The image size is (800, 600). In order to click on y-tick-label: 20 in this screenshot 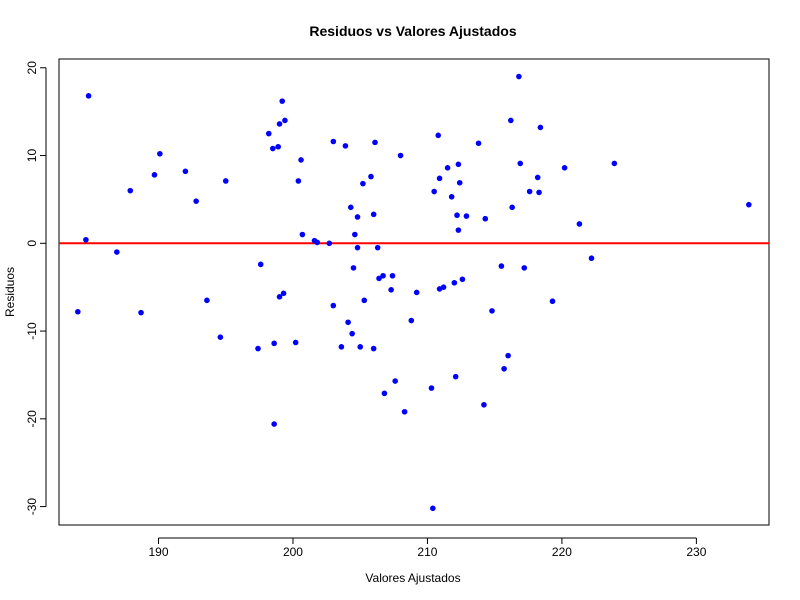, I will do `click(32, 68)`.